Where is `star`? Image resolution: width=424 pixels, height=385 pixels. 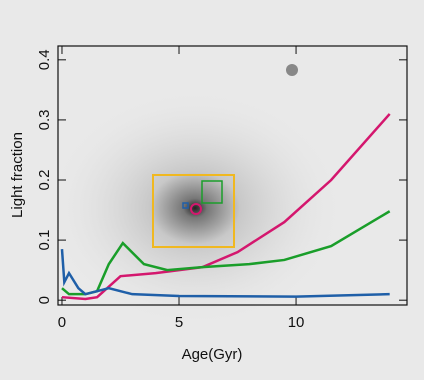 star is located at coordinates (292, 70).